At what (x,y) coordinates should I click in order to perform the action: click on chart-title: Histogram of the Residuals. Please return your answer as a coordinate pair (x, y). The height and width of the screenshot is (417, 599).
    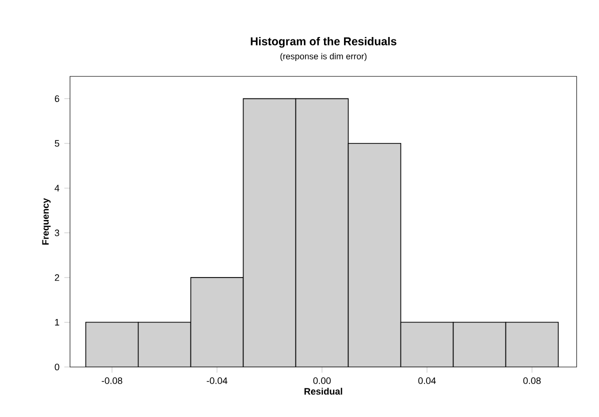
    Looking at the image, I should click on (323, 42).